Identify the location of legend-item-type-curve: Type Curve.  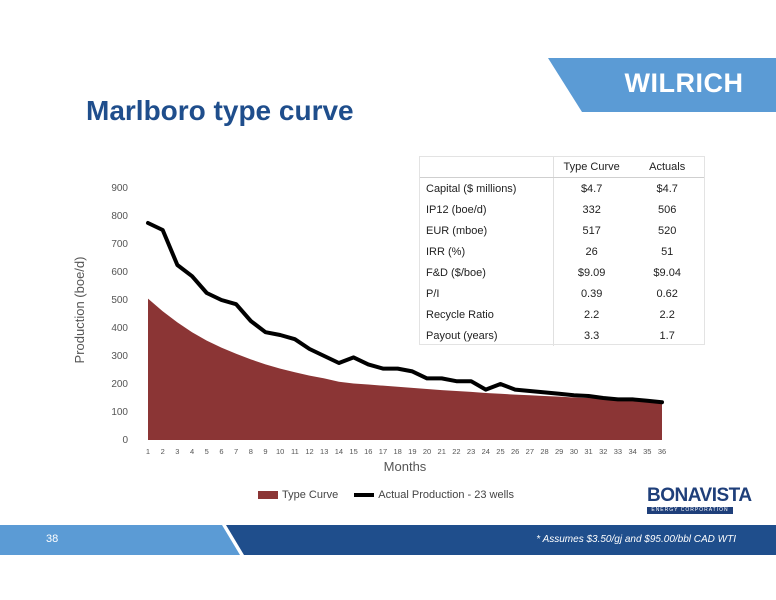
(298, 495).